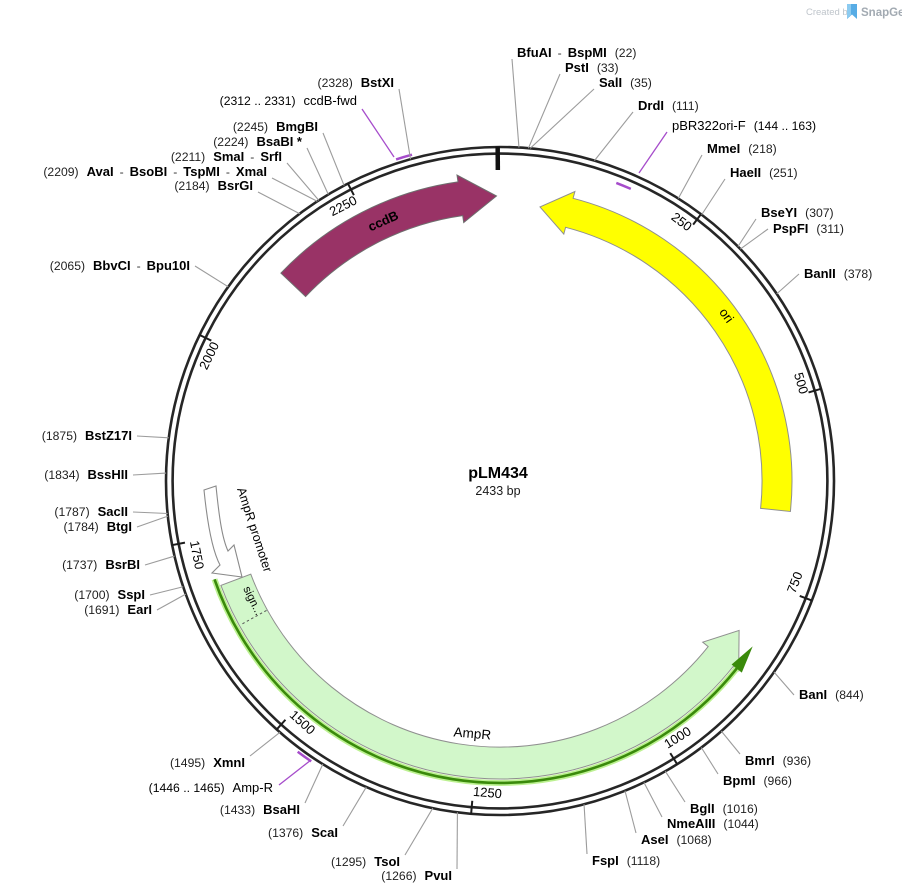 Image resolution: width=902 pixels, height=894 pixels. Describe the element at coordinates (764, 172) in the screenshot. I see `enzyme-label-haeii: HaeII (251)` at that location.